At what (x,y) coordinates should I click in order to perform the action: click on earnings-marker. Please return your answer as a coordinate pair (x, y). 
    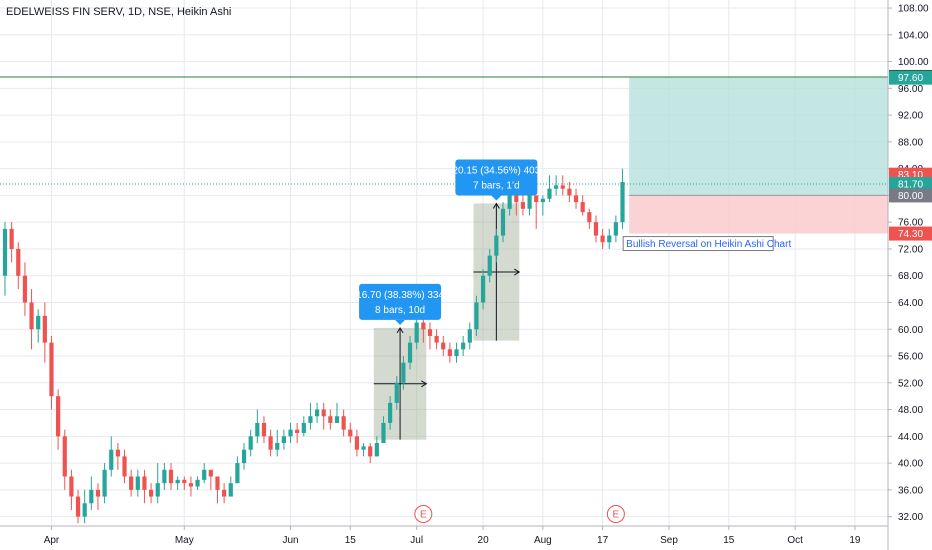
    Looking at the image, I should click on (615, 514).